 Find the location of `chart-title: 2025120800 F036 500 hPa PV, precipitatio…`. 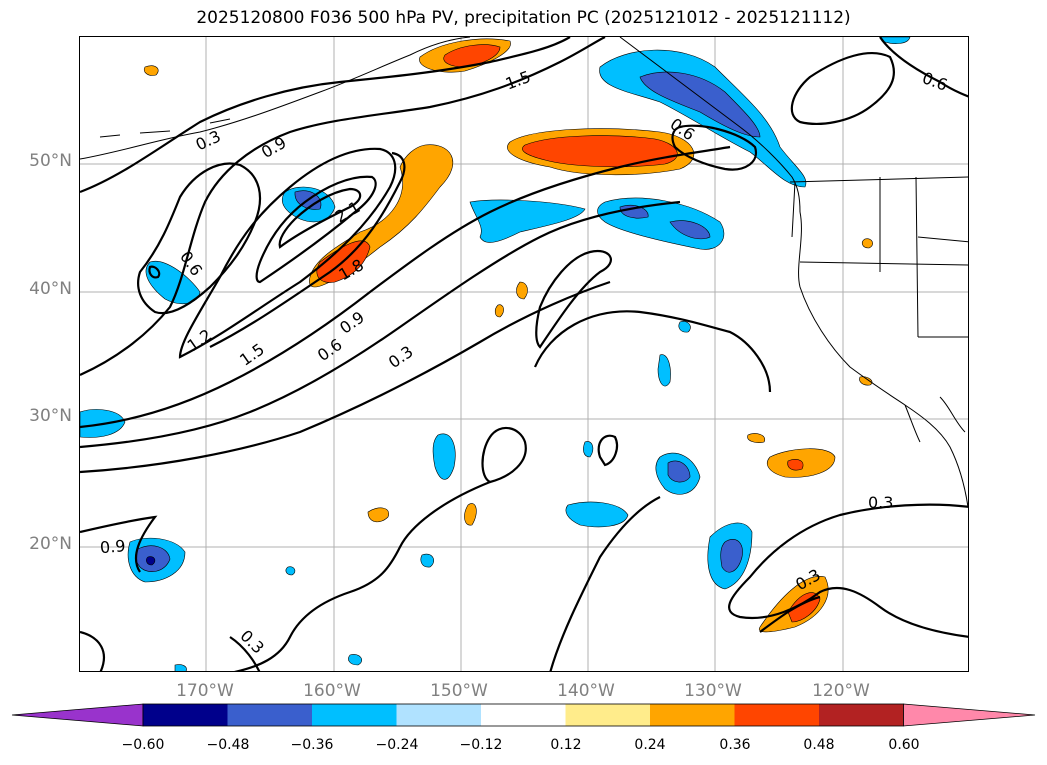

chart-title: 2025120800 F036 500 hPa PV, precipitatio… is located at coordinates (523, 18).